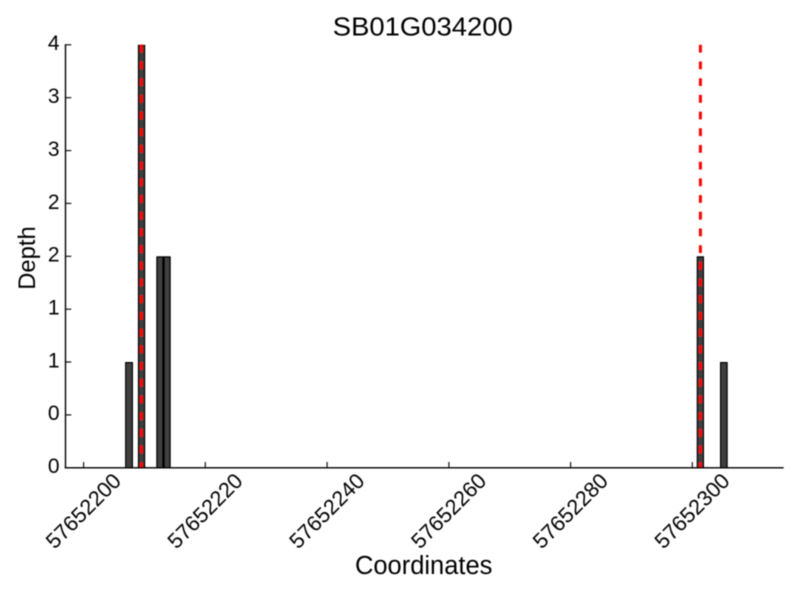  I want to click on svg-text: Coordinates, so click(424, 566).